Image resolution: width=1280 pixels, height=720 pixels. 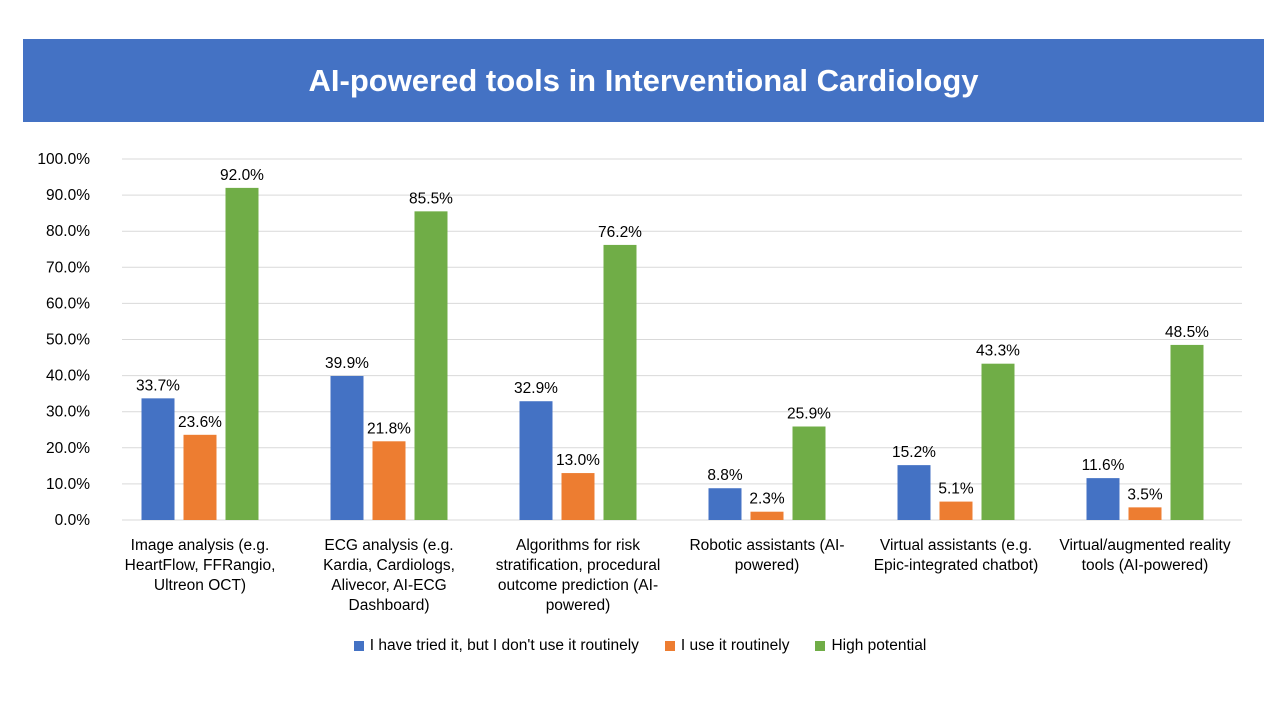 I want to click on data-label: 92.0%, so click(x=242, y=175).